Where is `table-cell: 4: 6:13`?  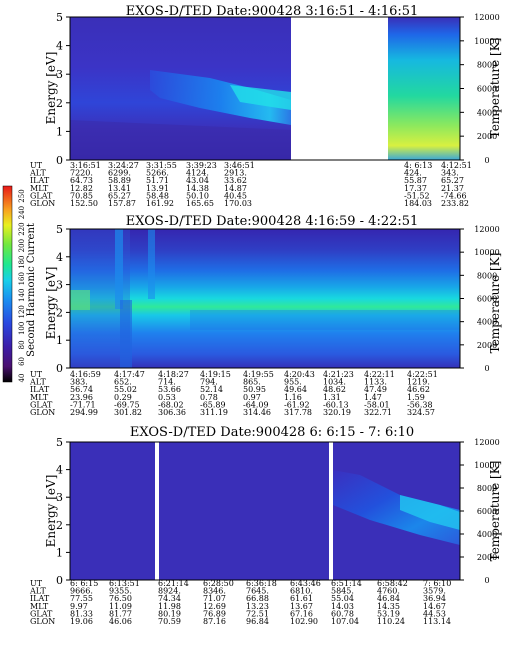 table-cell: 4: 6:13 is located at coordinates (418, 165).